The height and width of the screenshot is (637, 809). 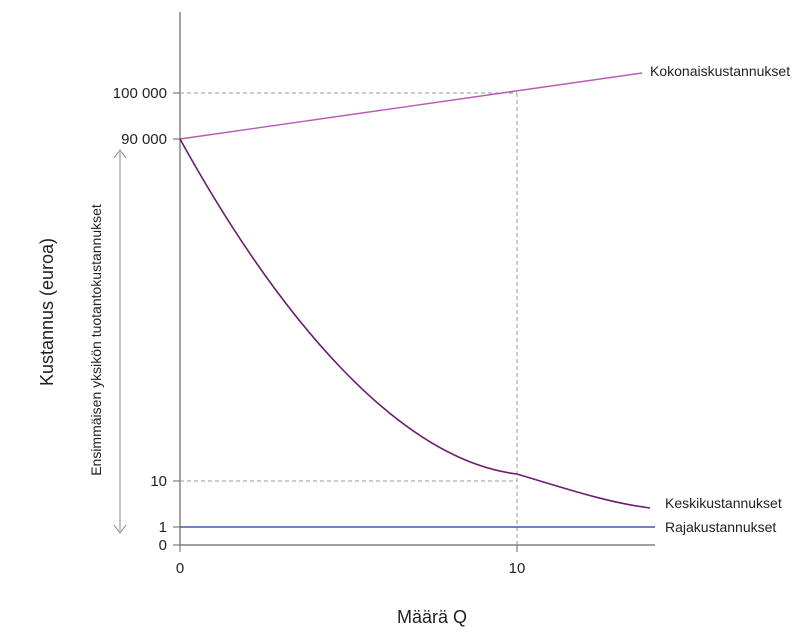 I want to click on y-tick-label-1: 1, so click(x=163, y=527).